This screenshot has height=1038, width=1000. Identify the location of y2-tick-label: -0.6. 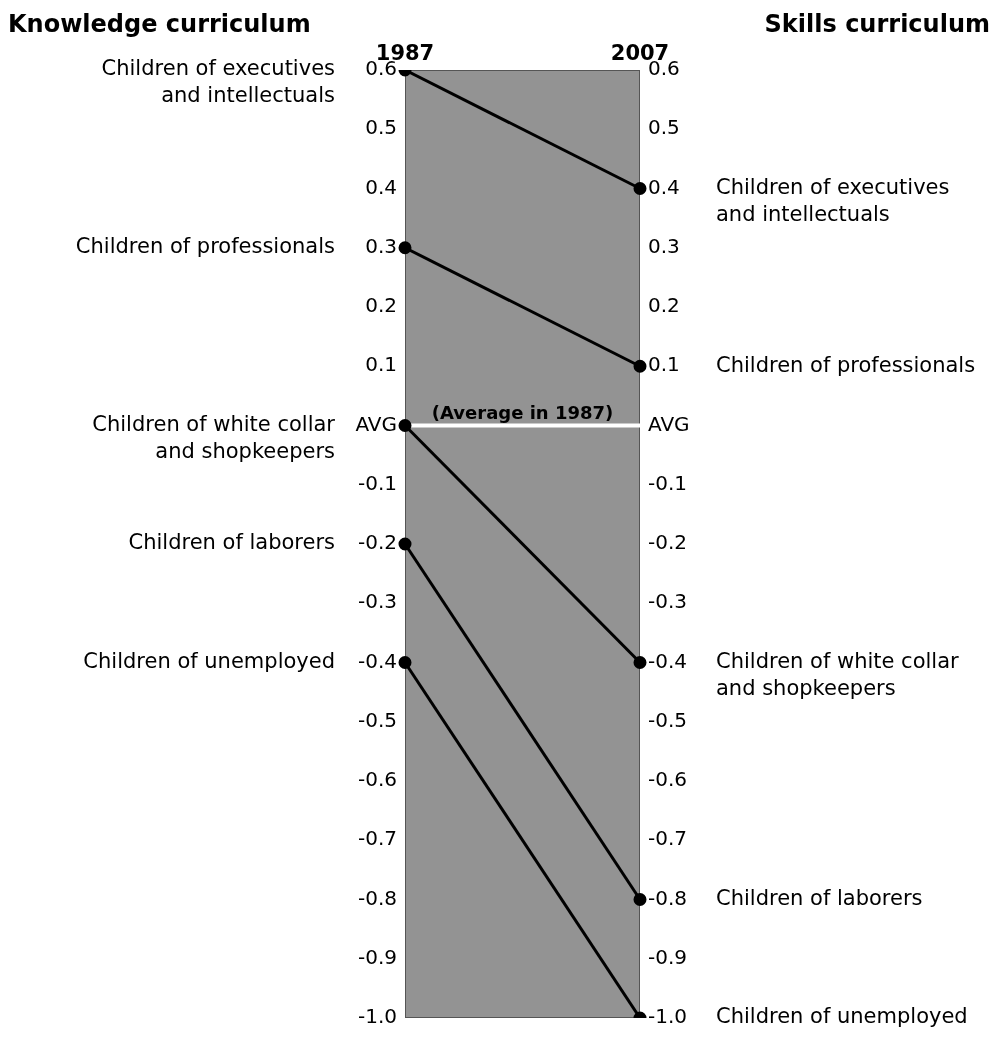
(668, 779).